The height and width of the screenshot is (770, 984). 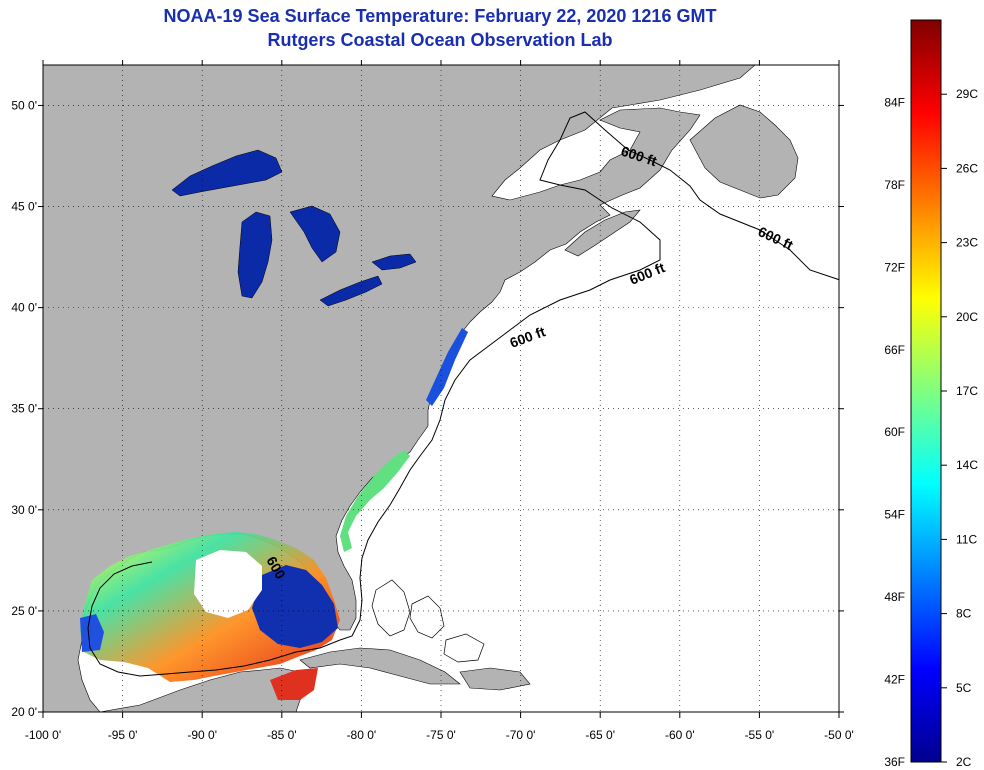 I want to click on gulf-cloud-patch, so click(x=228, y=584).